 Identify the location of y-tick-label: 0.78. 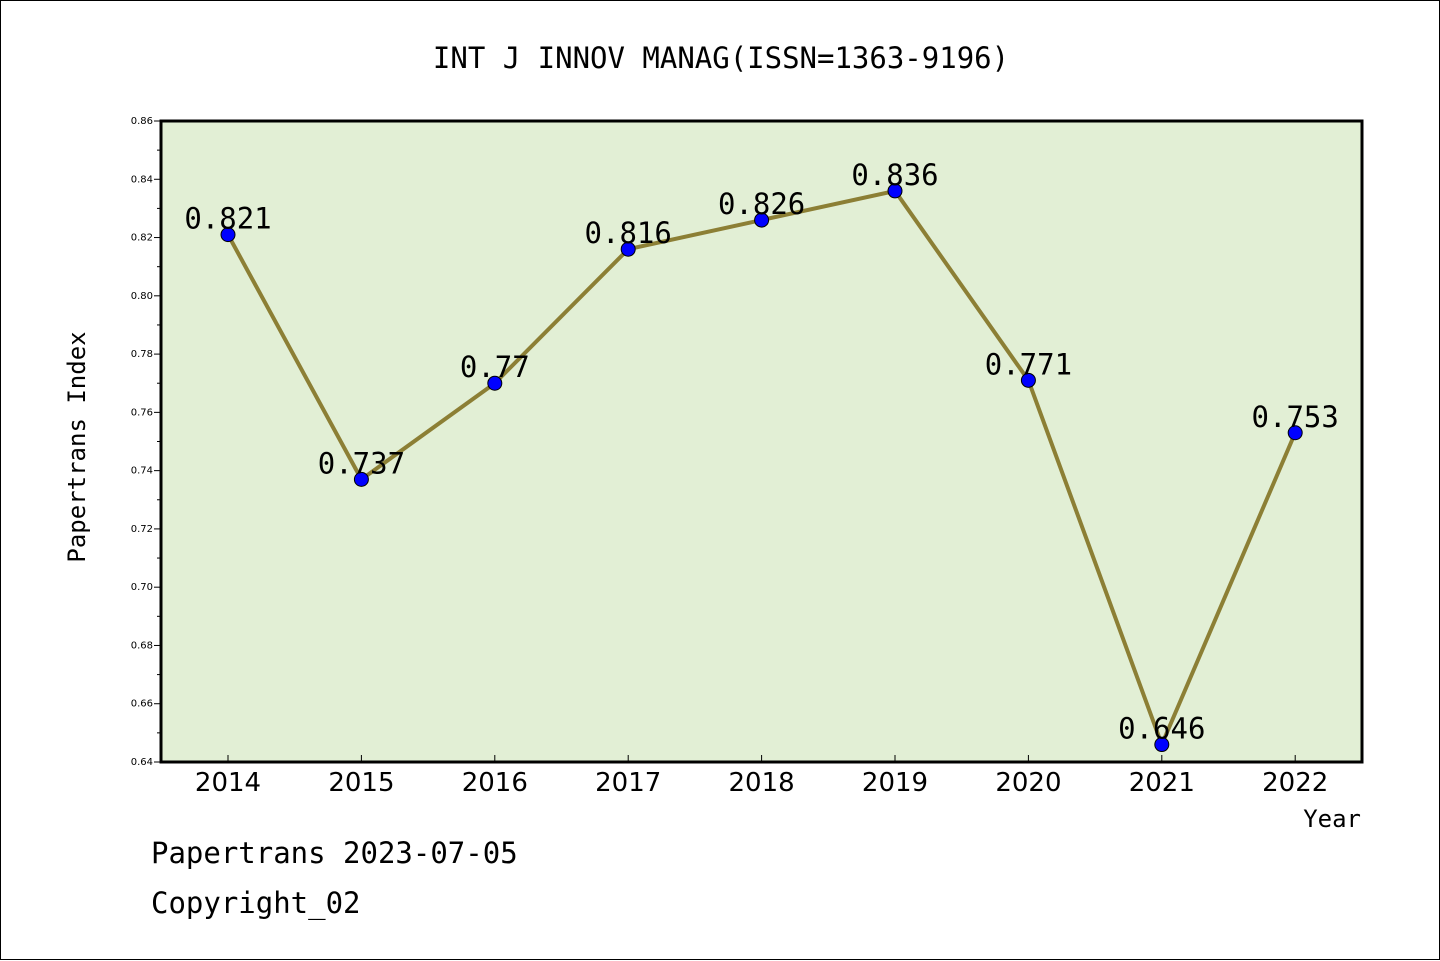
(142, 354).